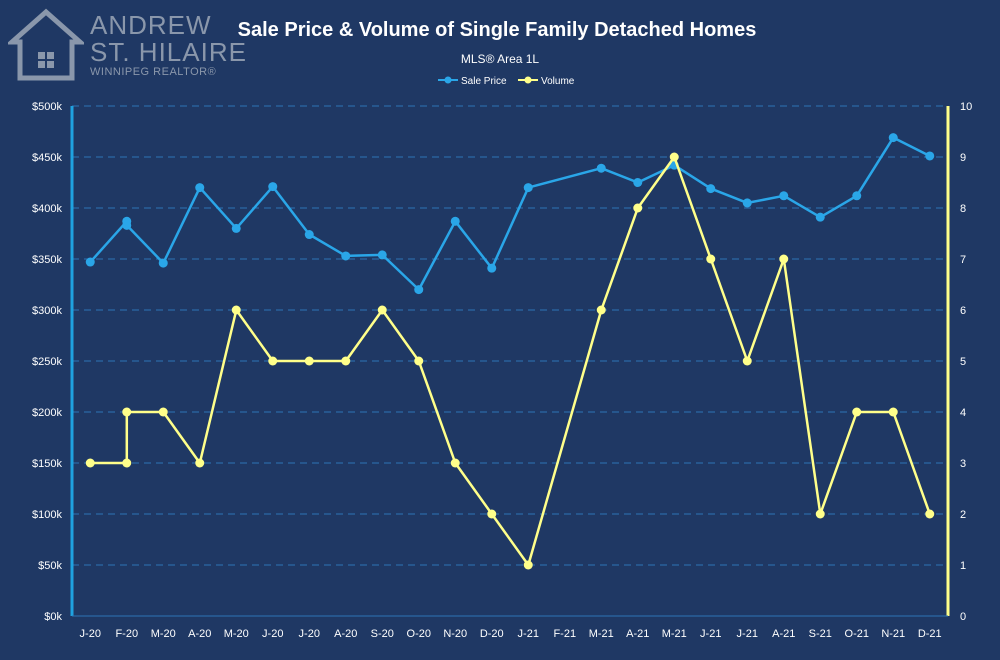 Image resolution: width=1000 pixels, height=660 pixels. Describe the element at coordinates (47, 209) in the screenshot. I see `y-left-tick-label: $400k` at that location.